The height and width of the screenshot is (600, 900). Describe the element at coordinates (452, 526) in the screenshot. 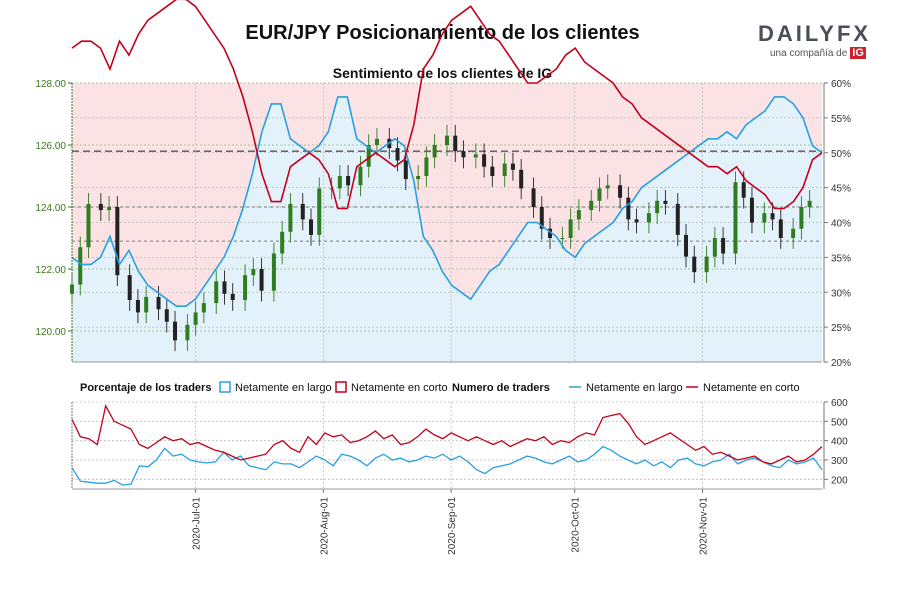

I see `date-tick-label: 2020-Sep-01` at that location.